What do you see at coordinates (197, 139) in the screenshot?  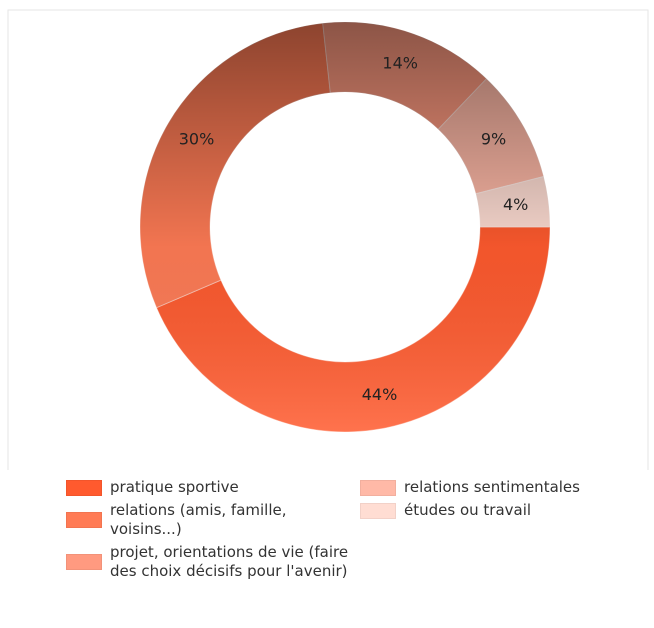 I see `data-label: 30%` at bounding box center [197, 139].